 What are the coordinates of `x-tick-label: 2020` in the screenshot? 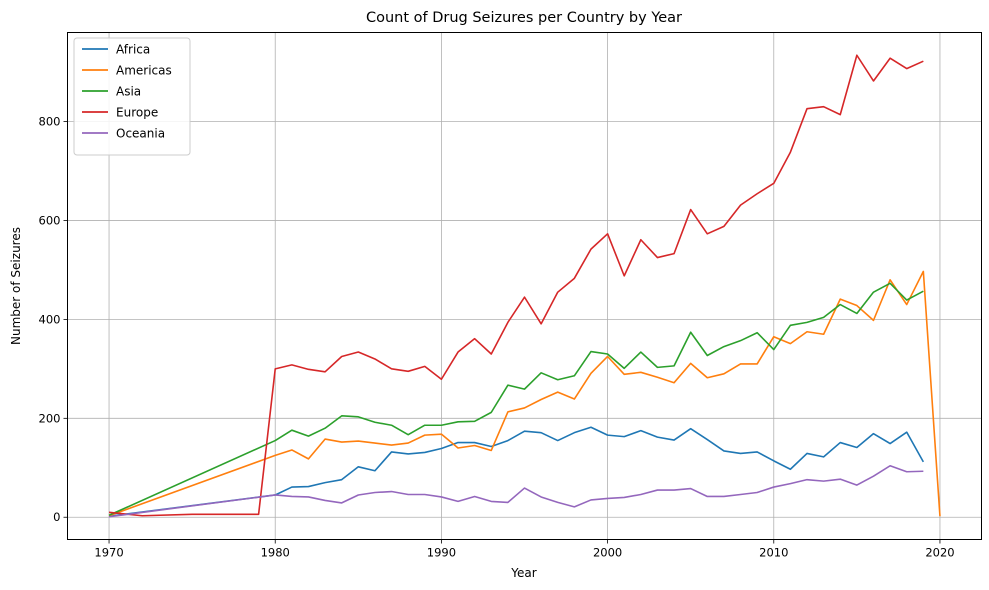 It's located at (939, 553).